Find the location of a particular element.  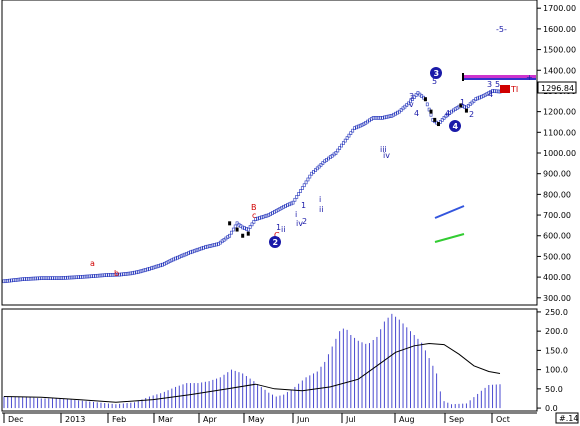

price-tick-label: 1500.00 is located at coordinates (559, 50).